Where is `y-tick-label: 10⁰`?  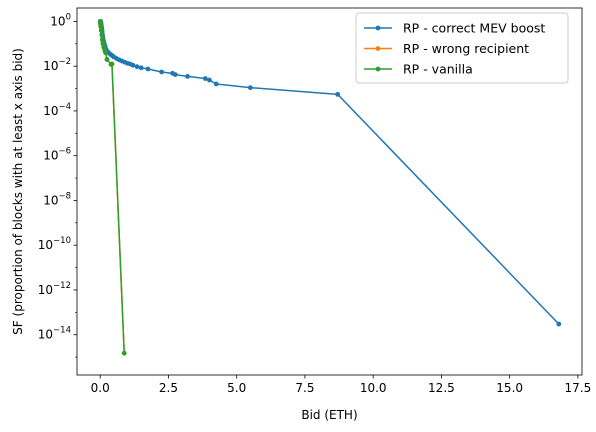 y-tick-label: 10⁰ is located at coordinates (60, 20).